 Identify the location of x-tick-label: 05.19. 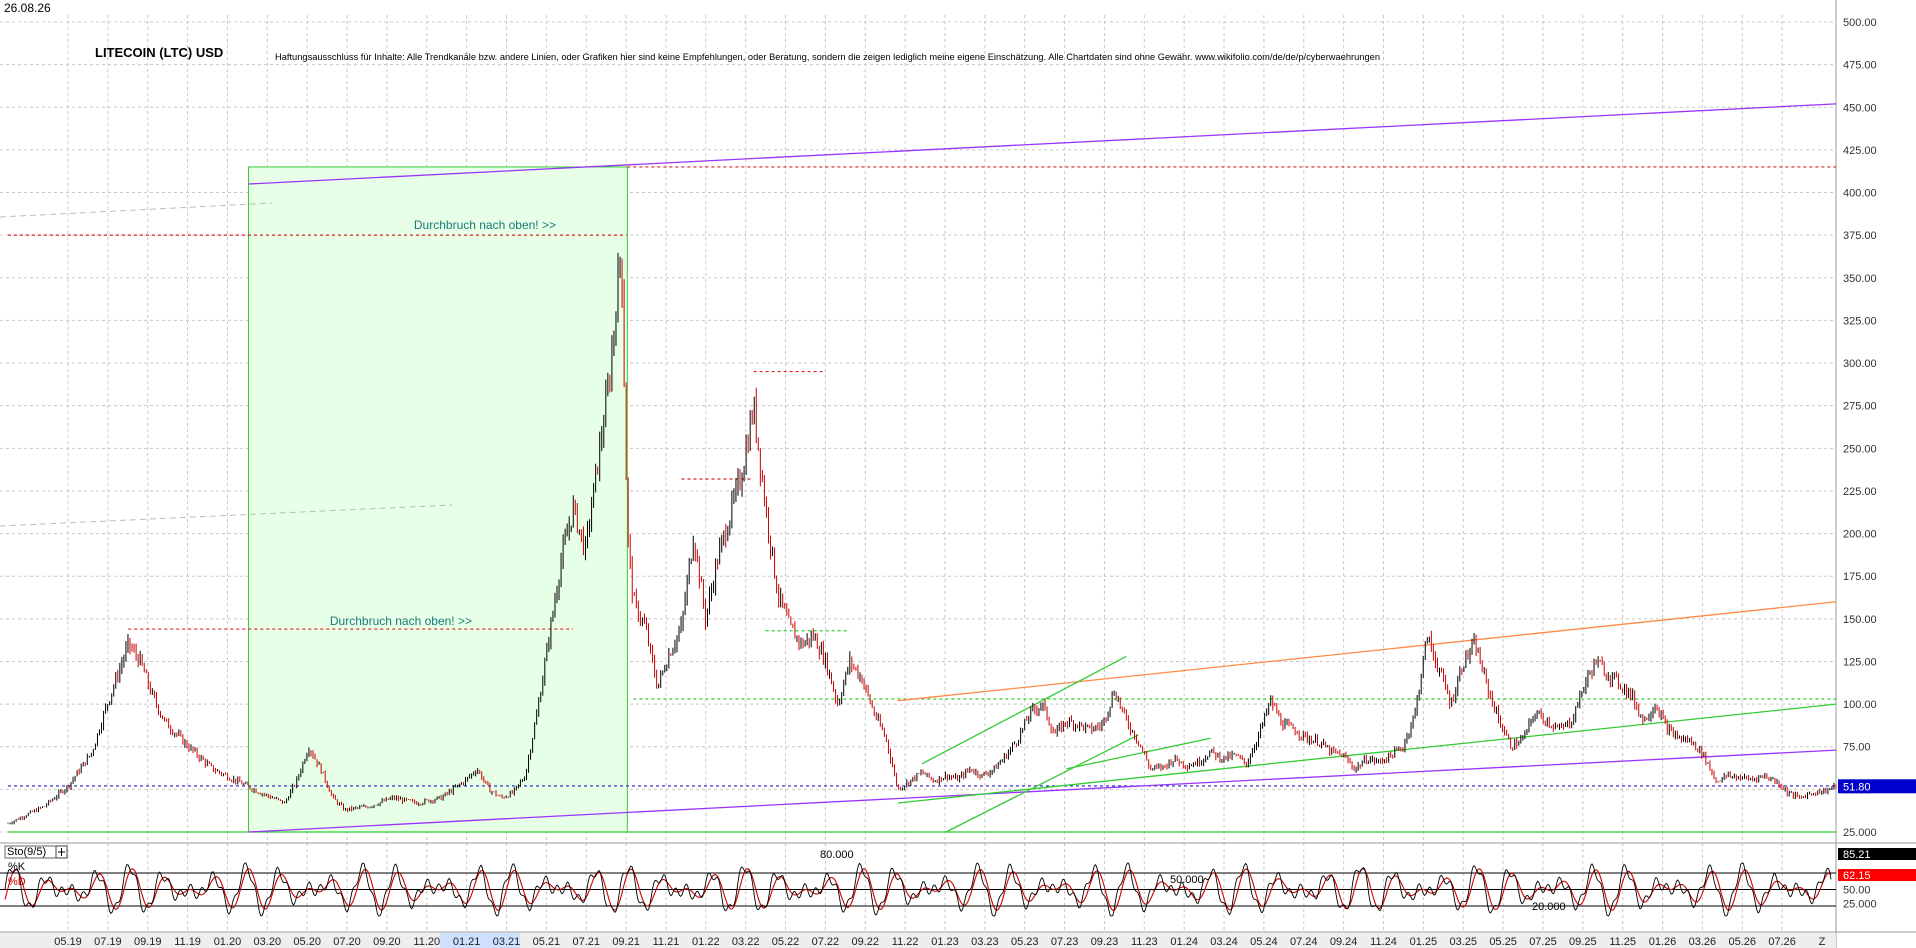
(68, 942).